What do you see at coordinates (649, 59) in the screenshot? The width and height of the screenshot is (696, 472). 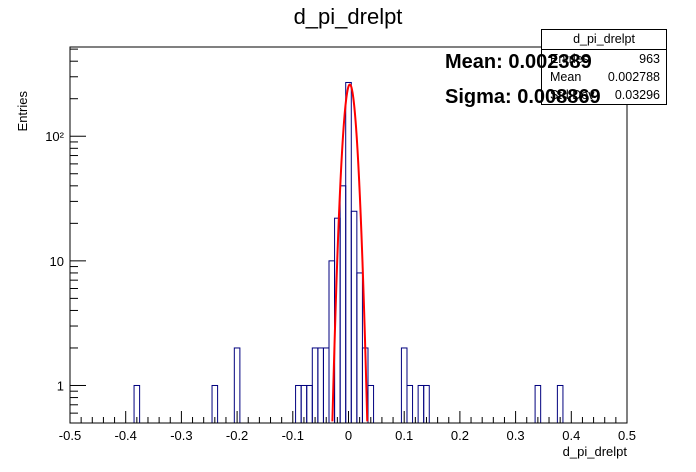 I see `stats-value: 963` at bounding box center [649, 59].